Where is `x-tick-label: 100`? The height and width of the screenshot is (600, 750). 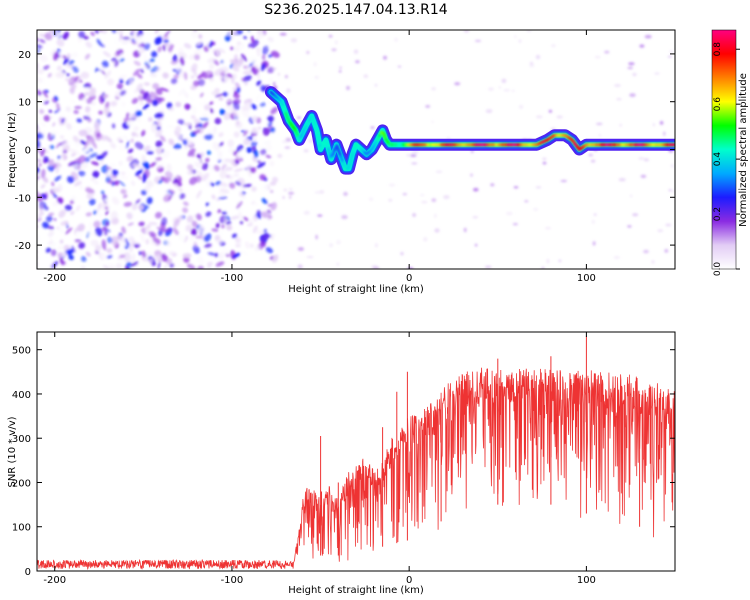
x-tick-label: 100 is located at coordinates (586, 278).